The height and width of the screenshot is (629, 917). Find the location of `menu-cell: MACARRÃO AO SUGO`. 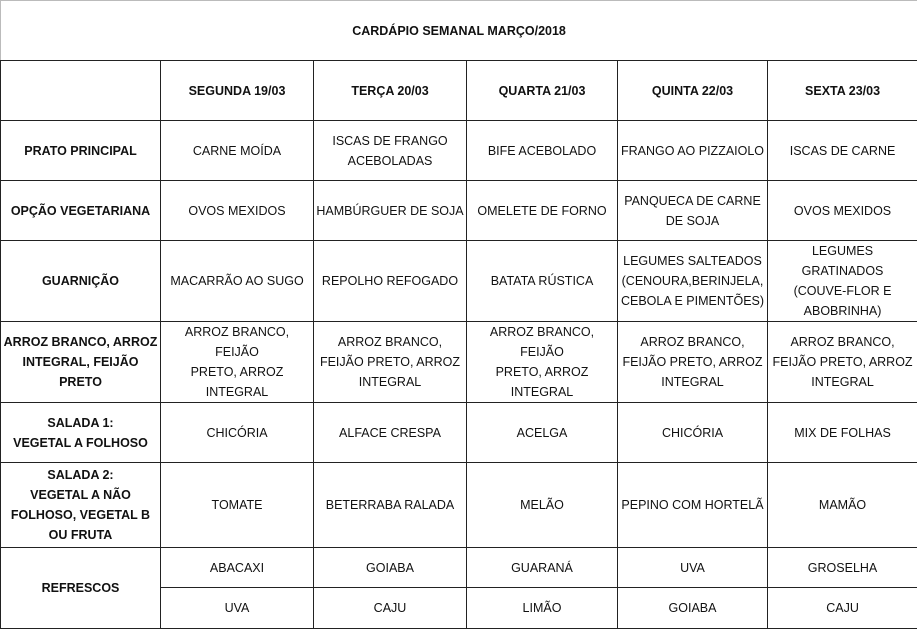

menu-cell: MACARRÃO AO SUGO is located at coordinates (237, 281).